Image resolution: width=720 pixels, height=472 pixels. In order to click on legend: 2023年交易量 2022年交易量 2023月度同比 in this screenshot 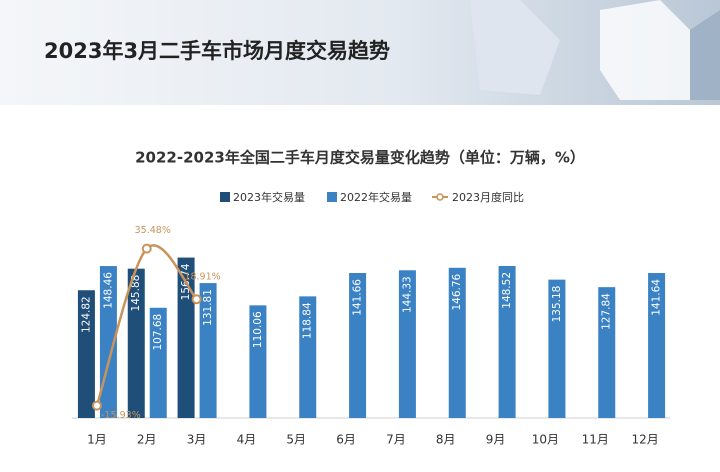, I will do `click(372, 197)`.